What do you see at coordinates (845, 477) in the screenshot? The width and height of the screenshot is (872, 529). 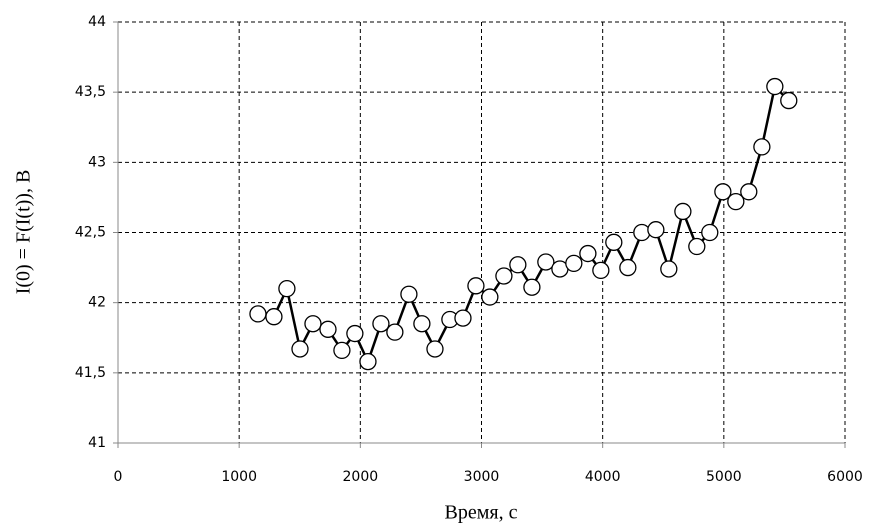 I see `x-tick-label: 6000` at bounding box center [845, 477].